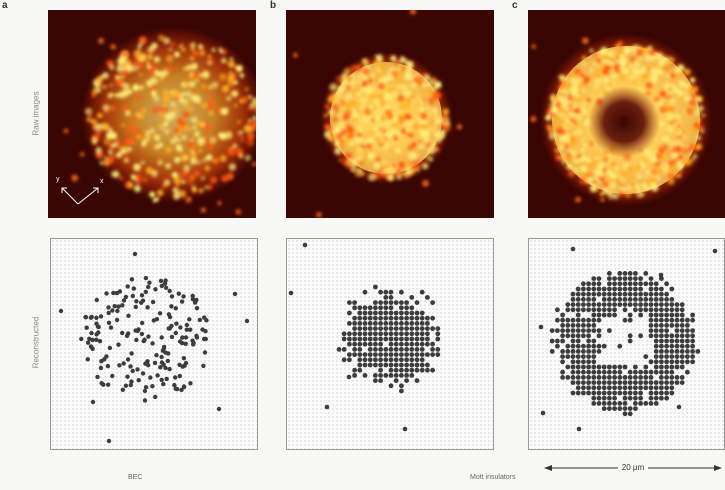 The image size is (725, 490). I want to click on panel-letter-a: a, so click(5, 5).